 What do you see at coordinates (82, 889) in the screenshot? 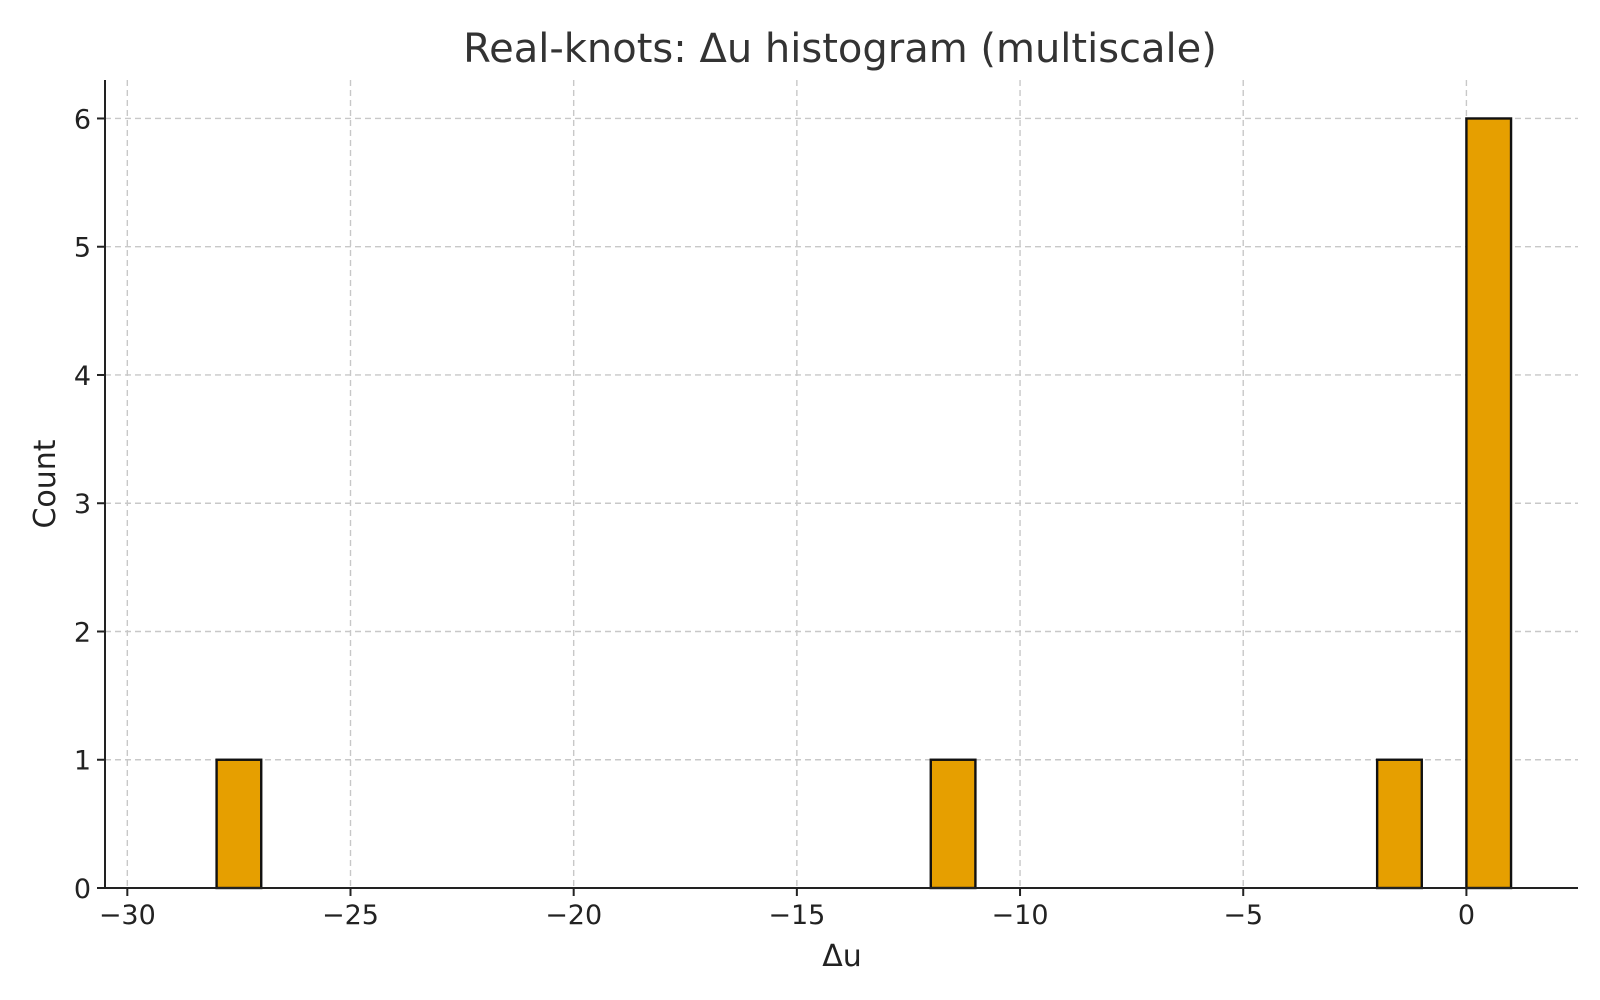
I see `y-tick-label: 0` at bounding box center [82, 889].